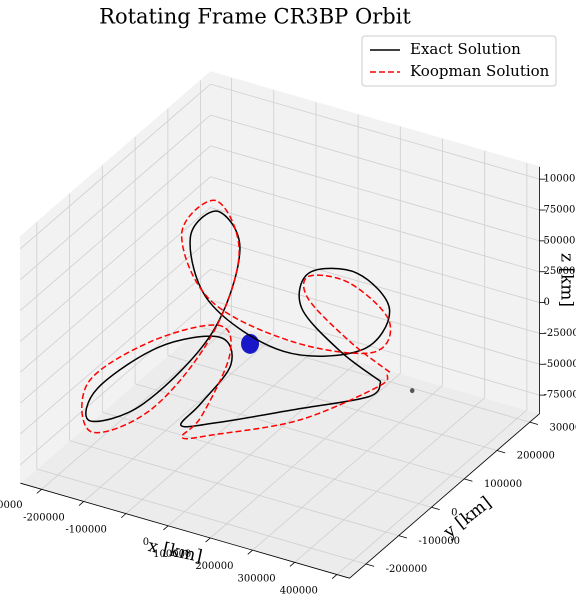 This screenshot has width=576, height=604. Describe the element at coordinates (480, 71) in the screenshot. I see `legend-label: Koopman Solution` at that location.